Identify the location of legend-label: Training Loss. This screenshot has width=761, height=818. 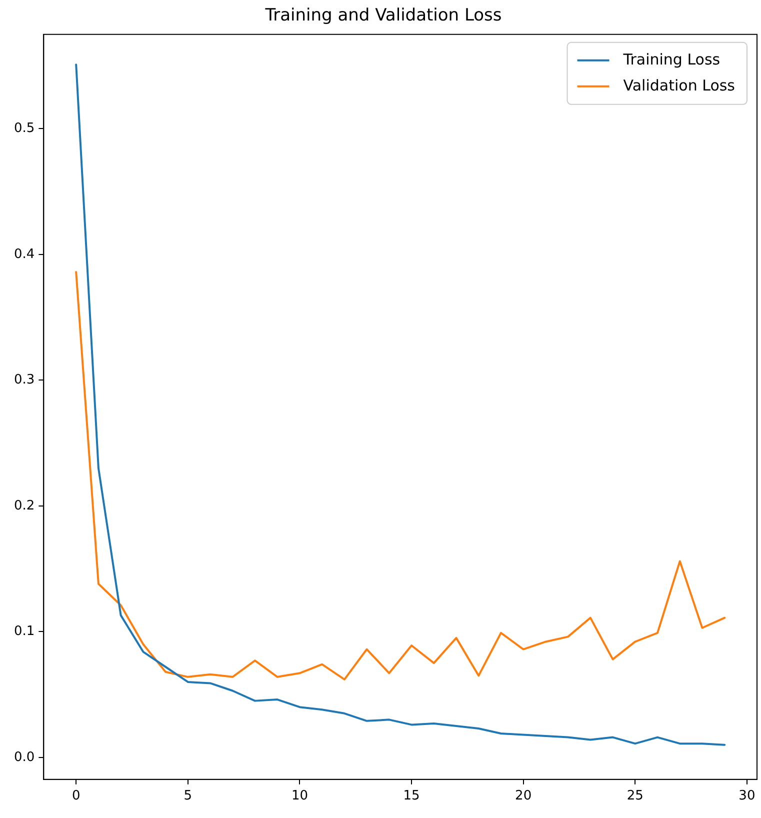
(671, 59).